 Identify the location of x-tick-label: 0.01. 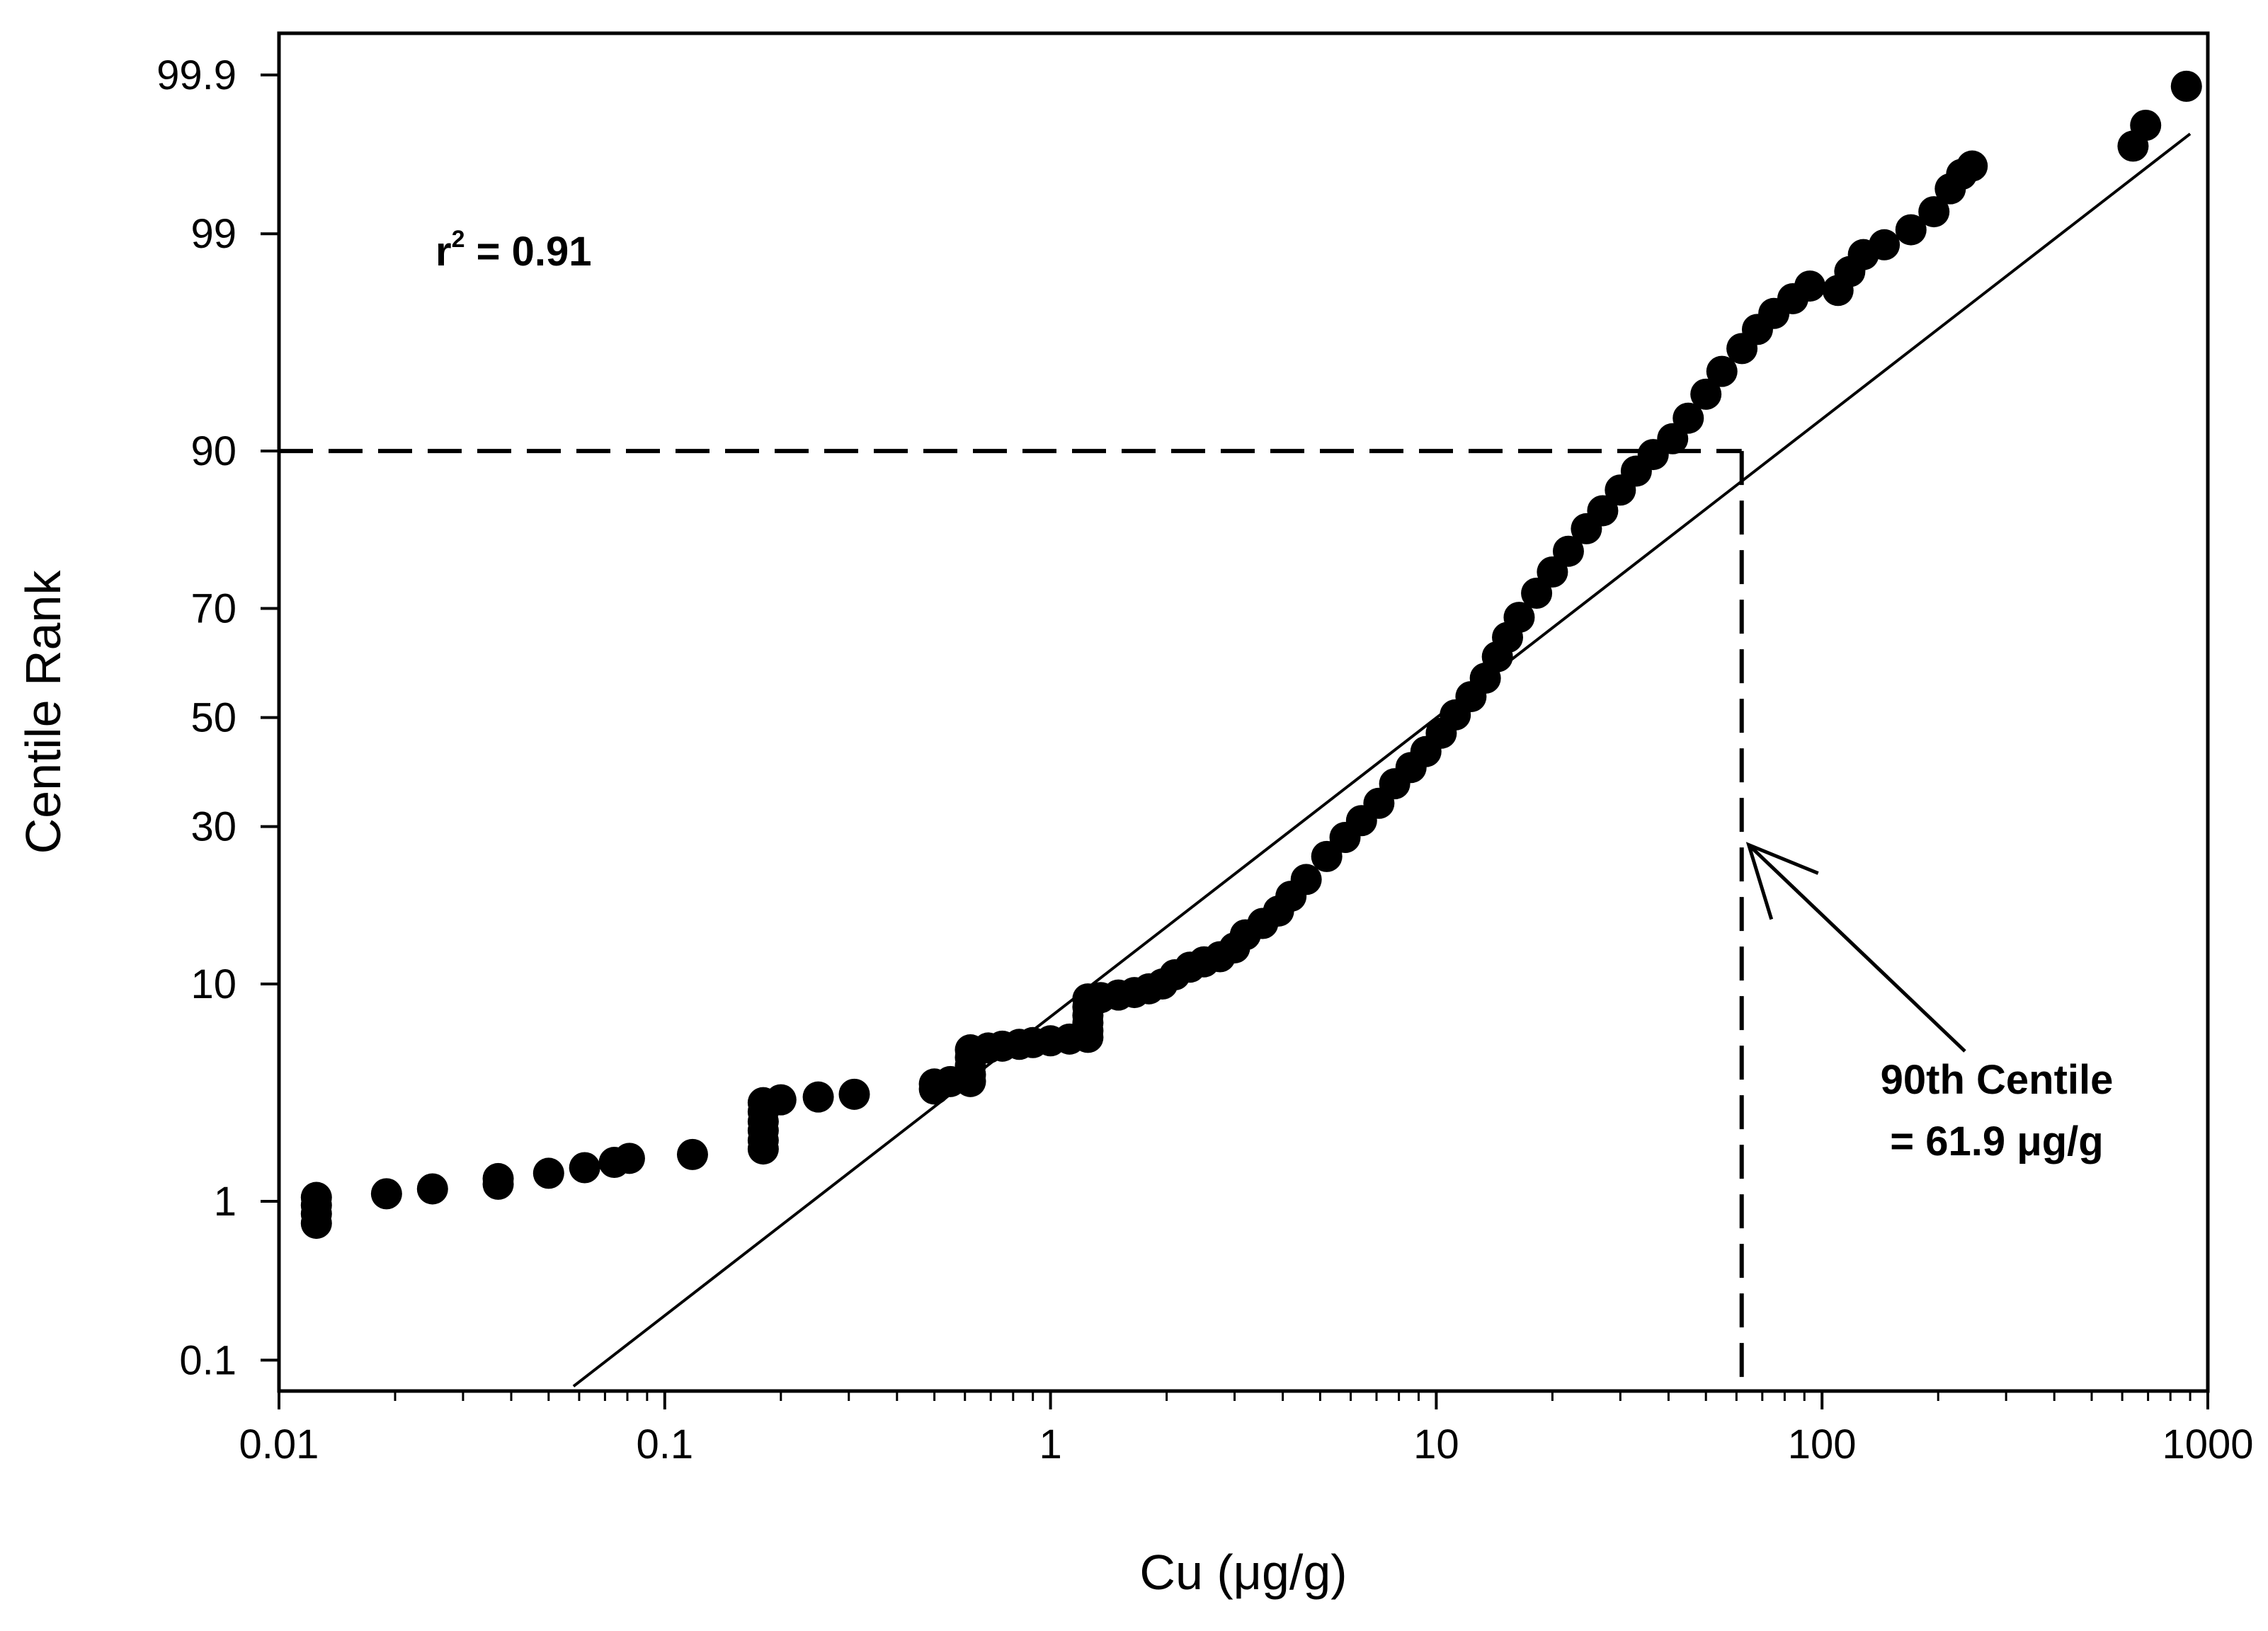
(279, 1444).